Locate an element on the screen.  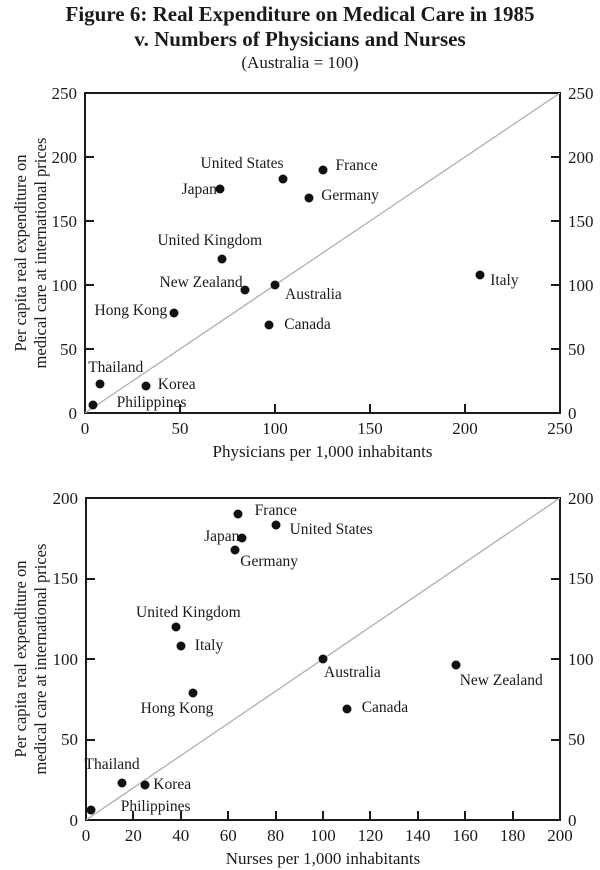
y-tick-label-left: 0 is located at coordinates (74, 820).